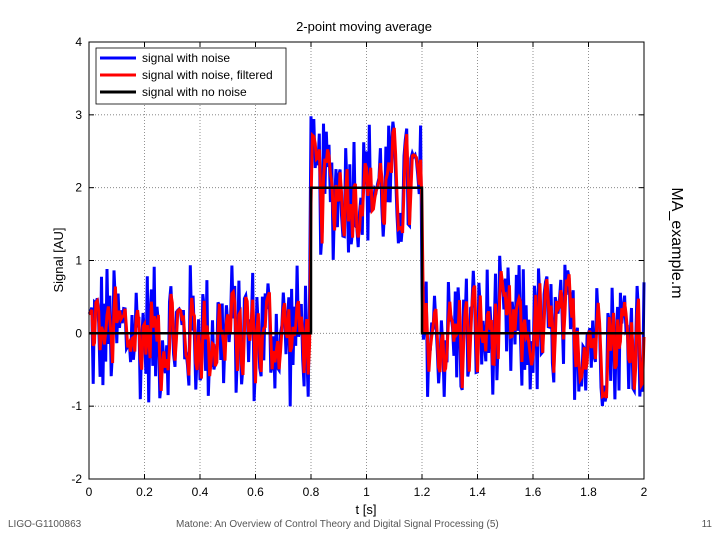 The height and width of the screenshot is (540, 720). What do you see at coordinates (588, 492) in the screenshot?
I see `x-tick-label: 1.8` at bounding box center [588, 492].